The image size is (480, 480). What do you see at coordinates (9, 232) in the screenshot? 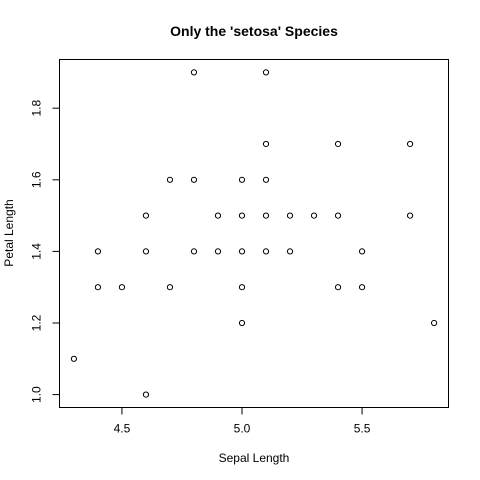
I see `y-axis-label: Petal Length` at bounding box center [9, 232].